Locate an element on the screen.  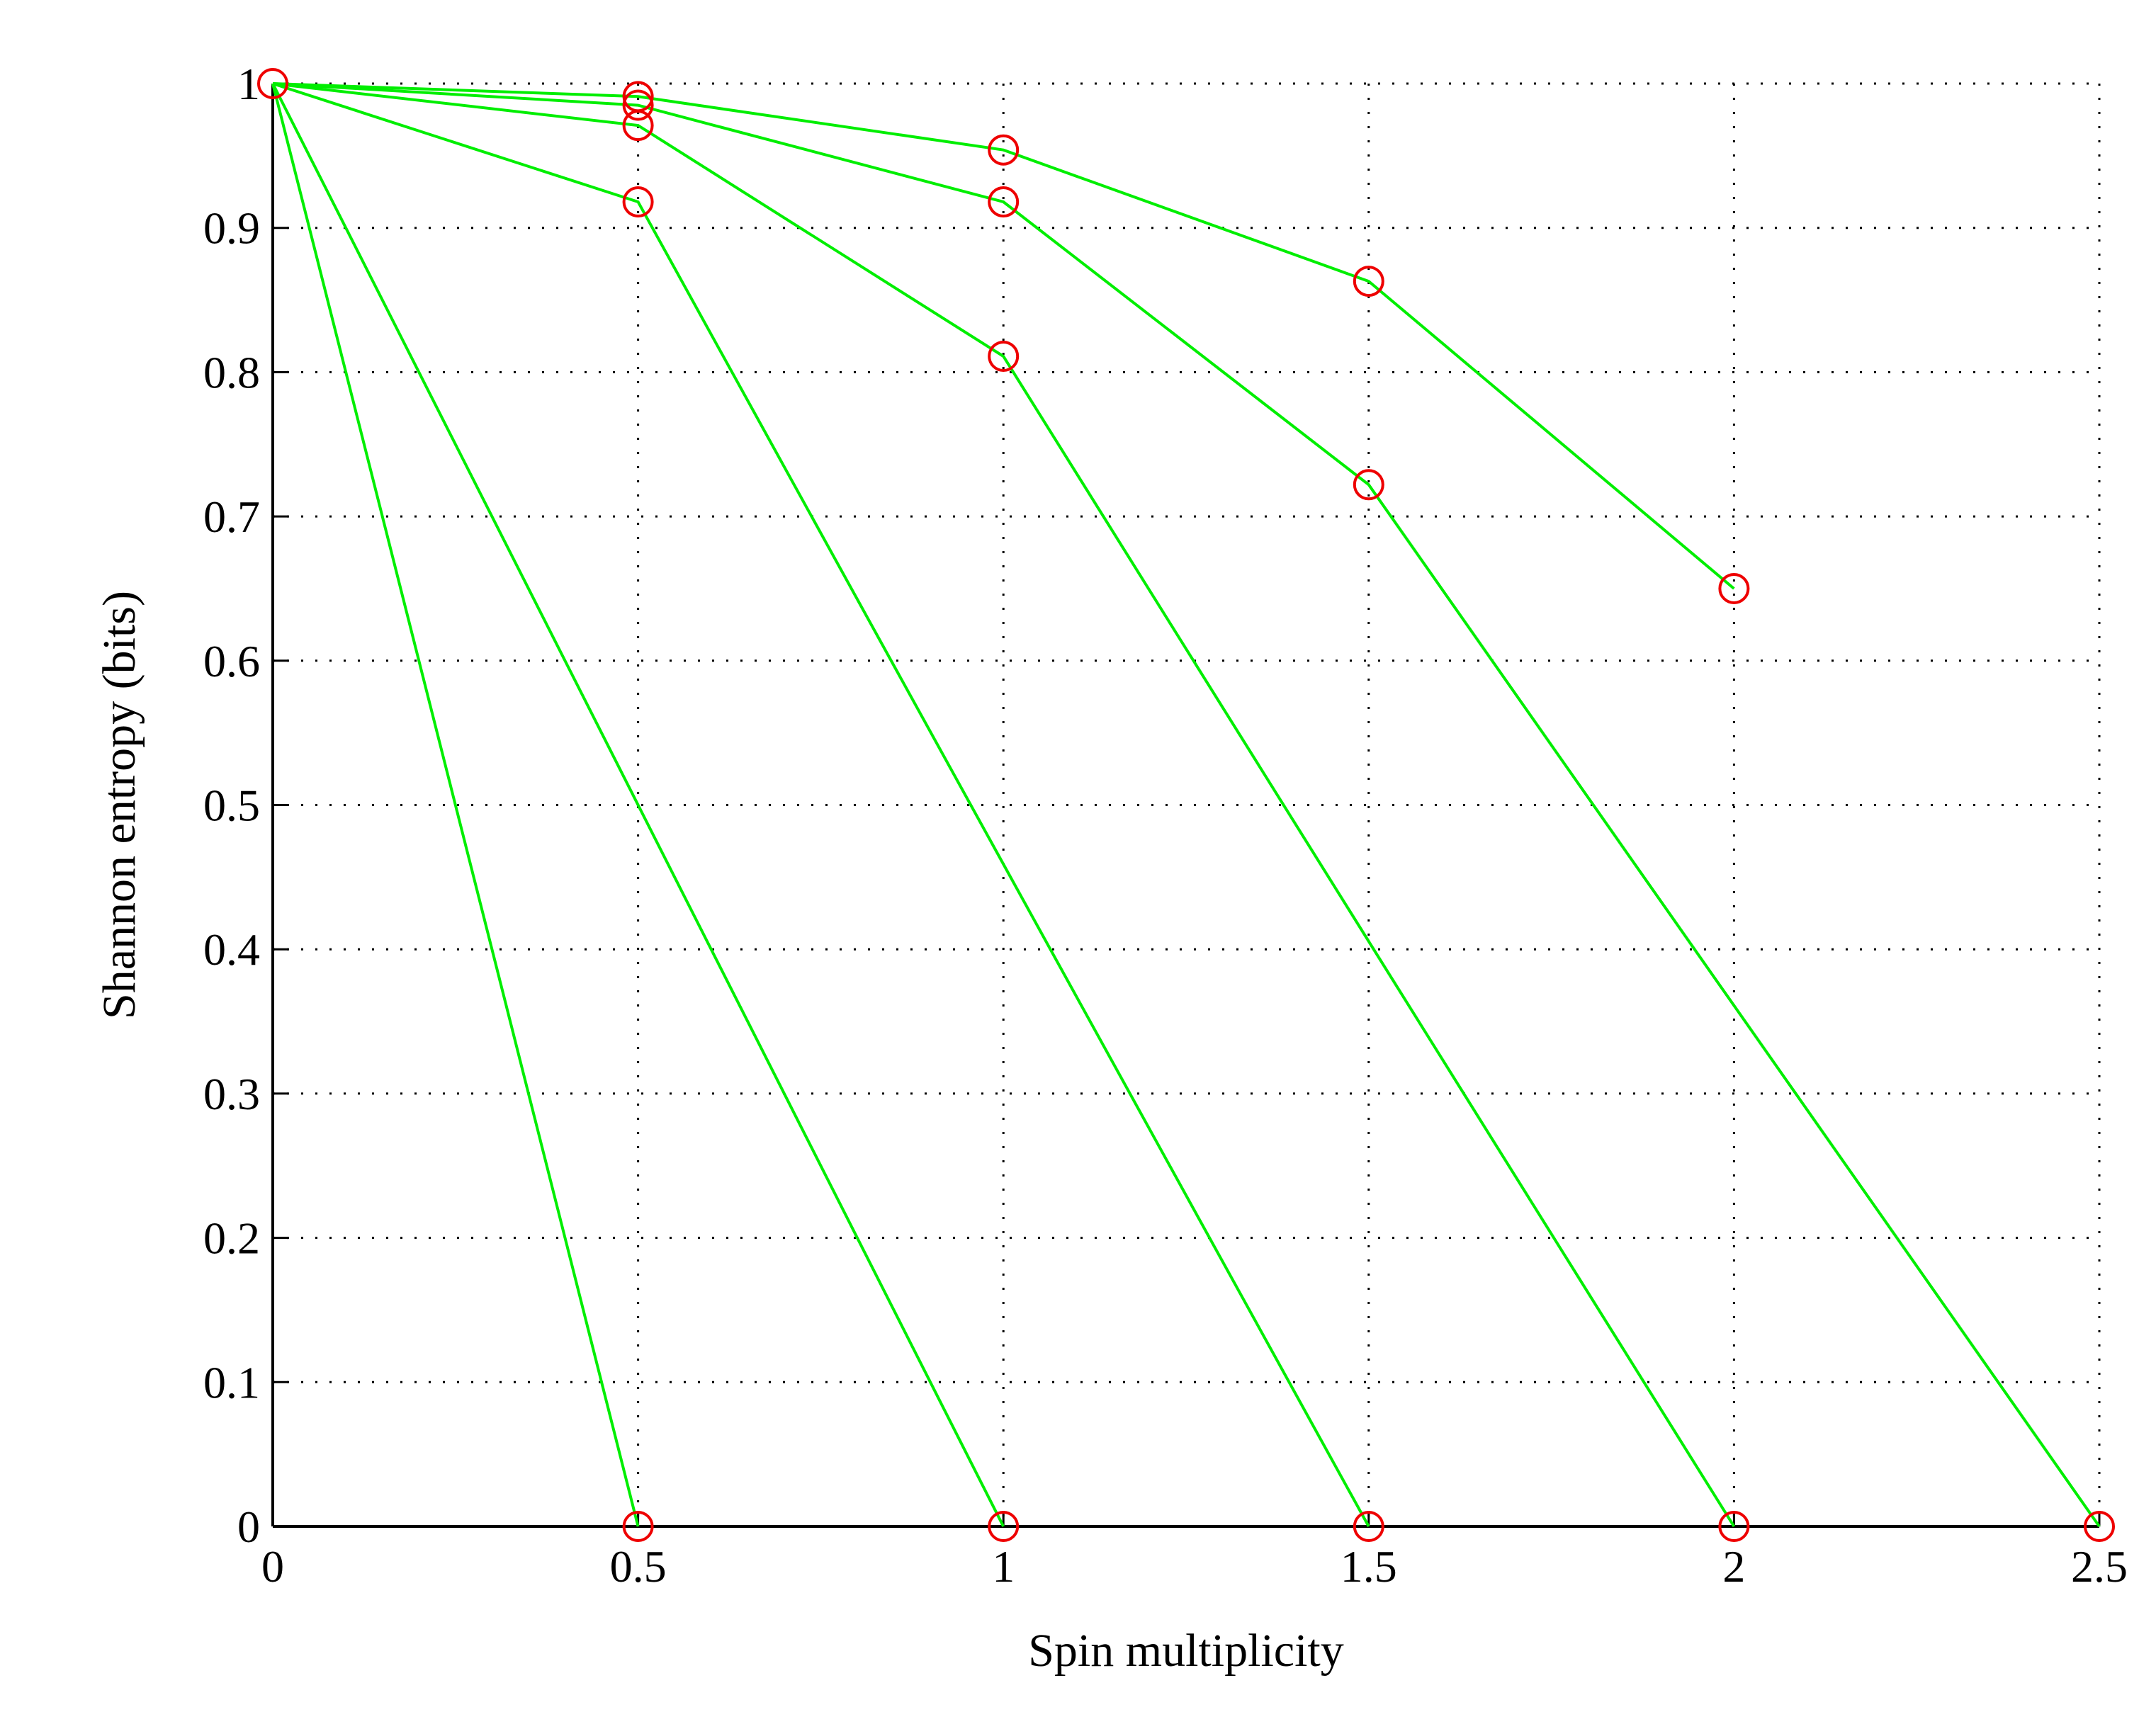
x-tick-label: 0 is located at coordinates (273, 1566).